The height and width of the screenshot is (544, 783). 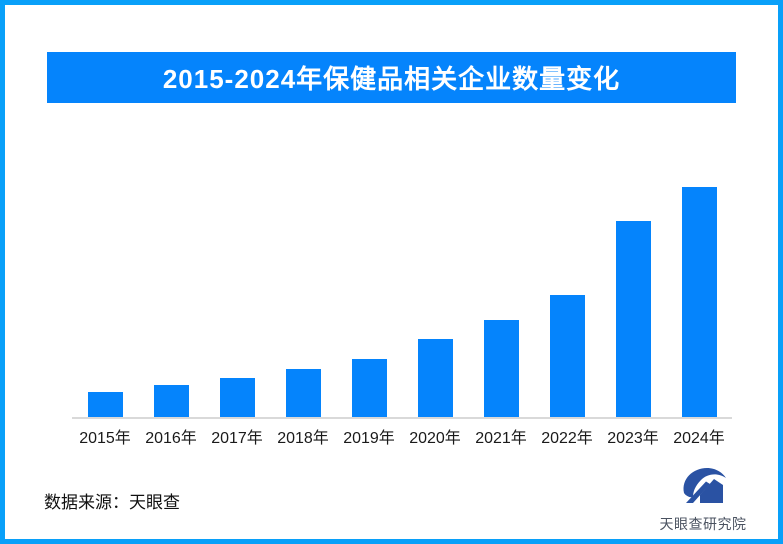 I want to click on chart-title-banner: 2015-2024年保健品相关企业数量变化, so click(x=391, y=77).